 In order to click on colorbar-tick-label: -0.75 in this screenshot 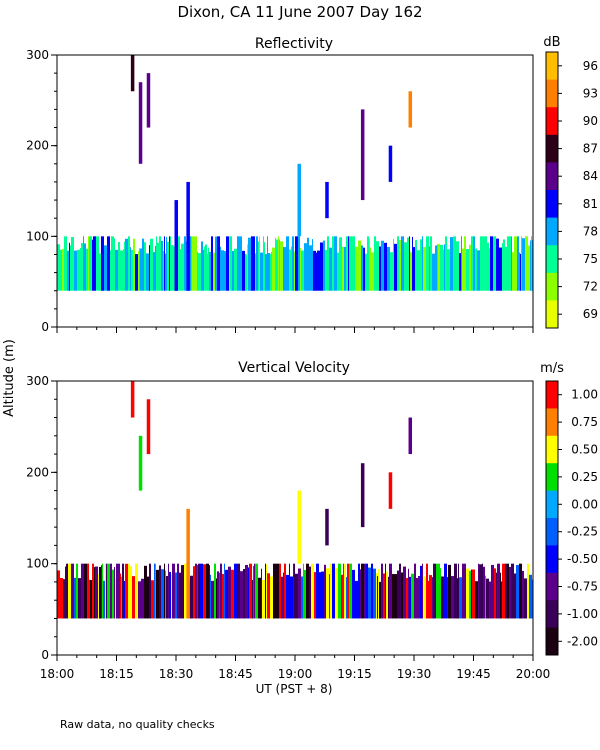, I will do `click(582, 587)`.